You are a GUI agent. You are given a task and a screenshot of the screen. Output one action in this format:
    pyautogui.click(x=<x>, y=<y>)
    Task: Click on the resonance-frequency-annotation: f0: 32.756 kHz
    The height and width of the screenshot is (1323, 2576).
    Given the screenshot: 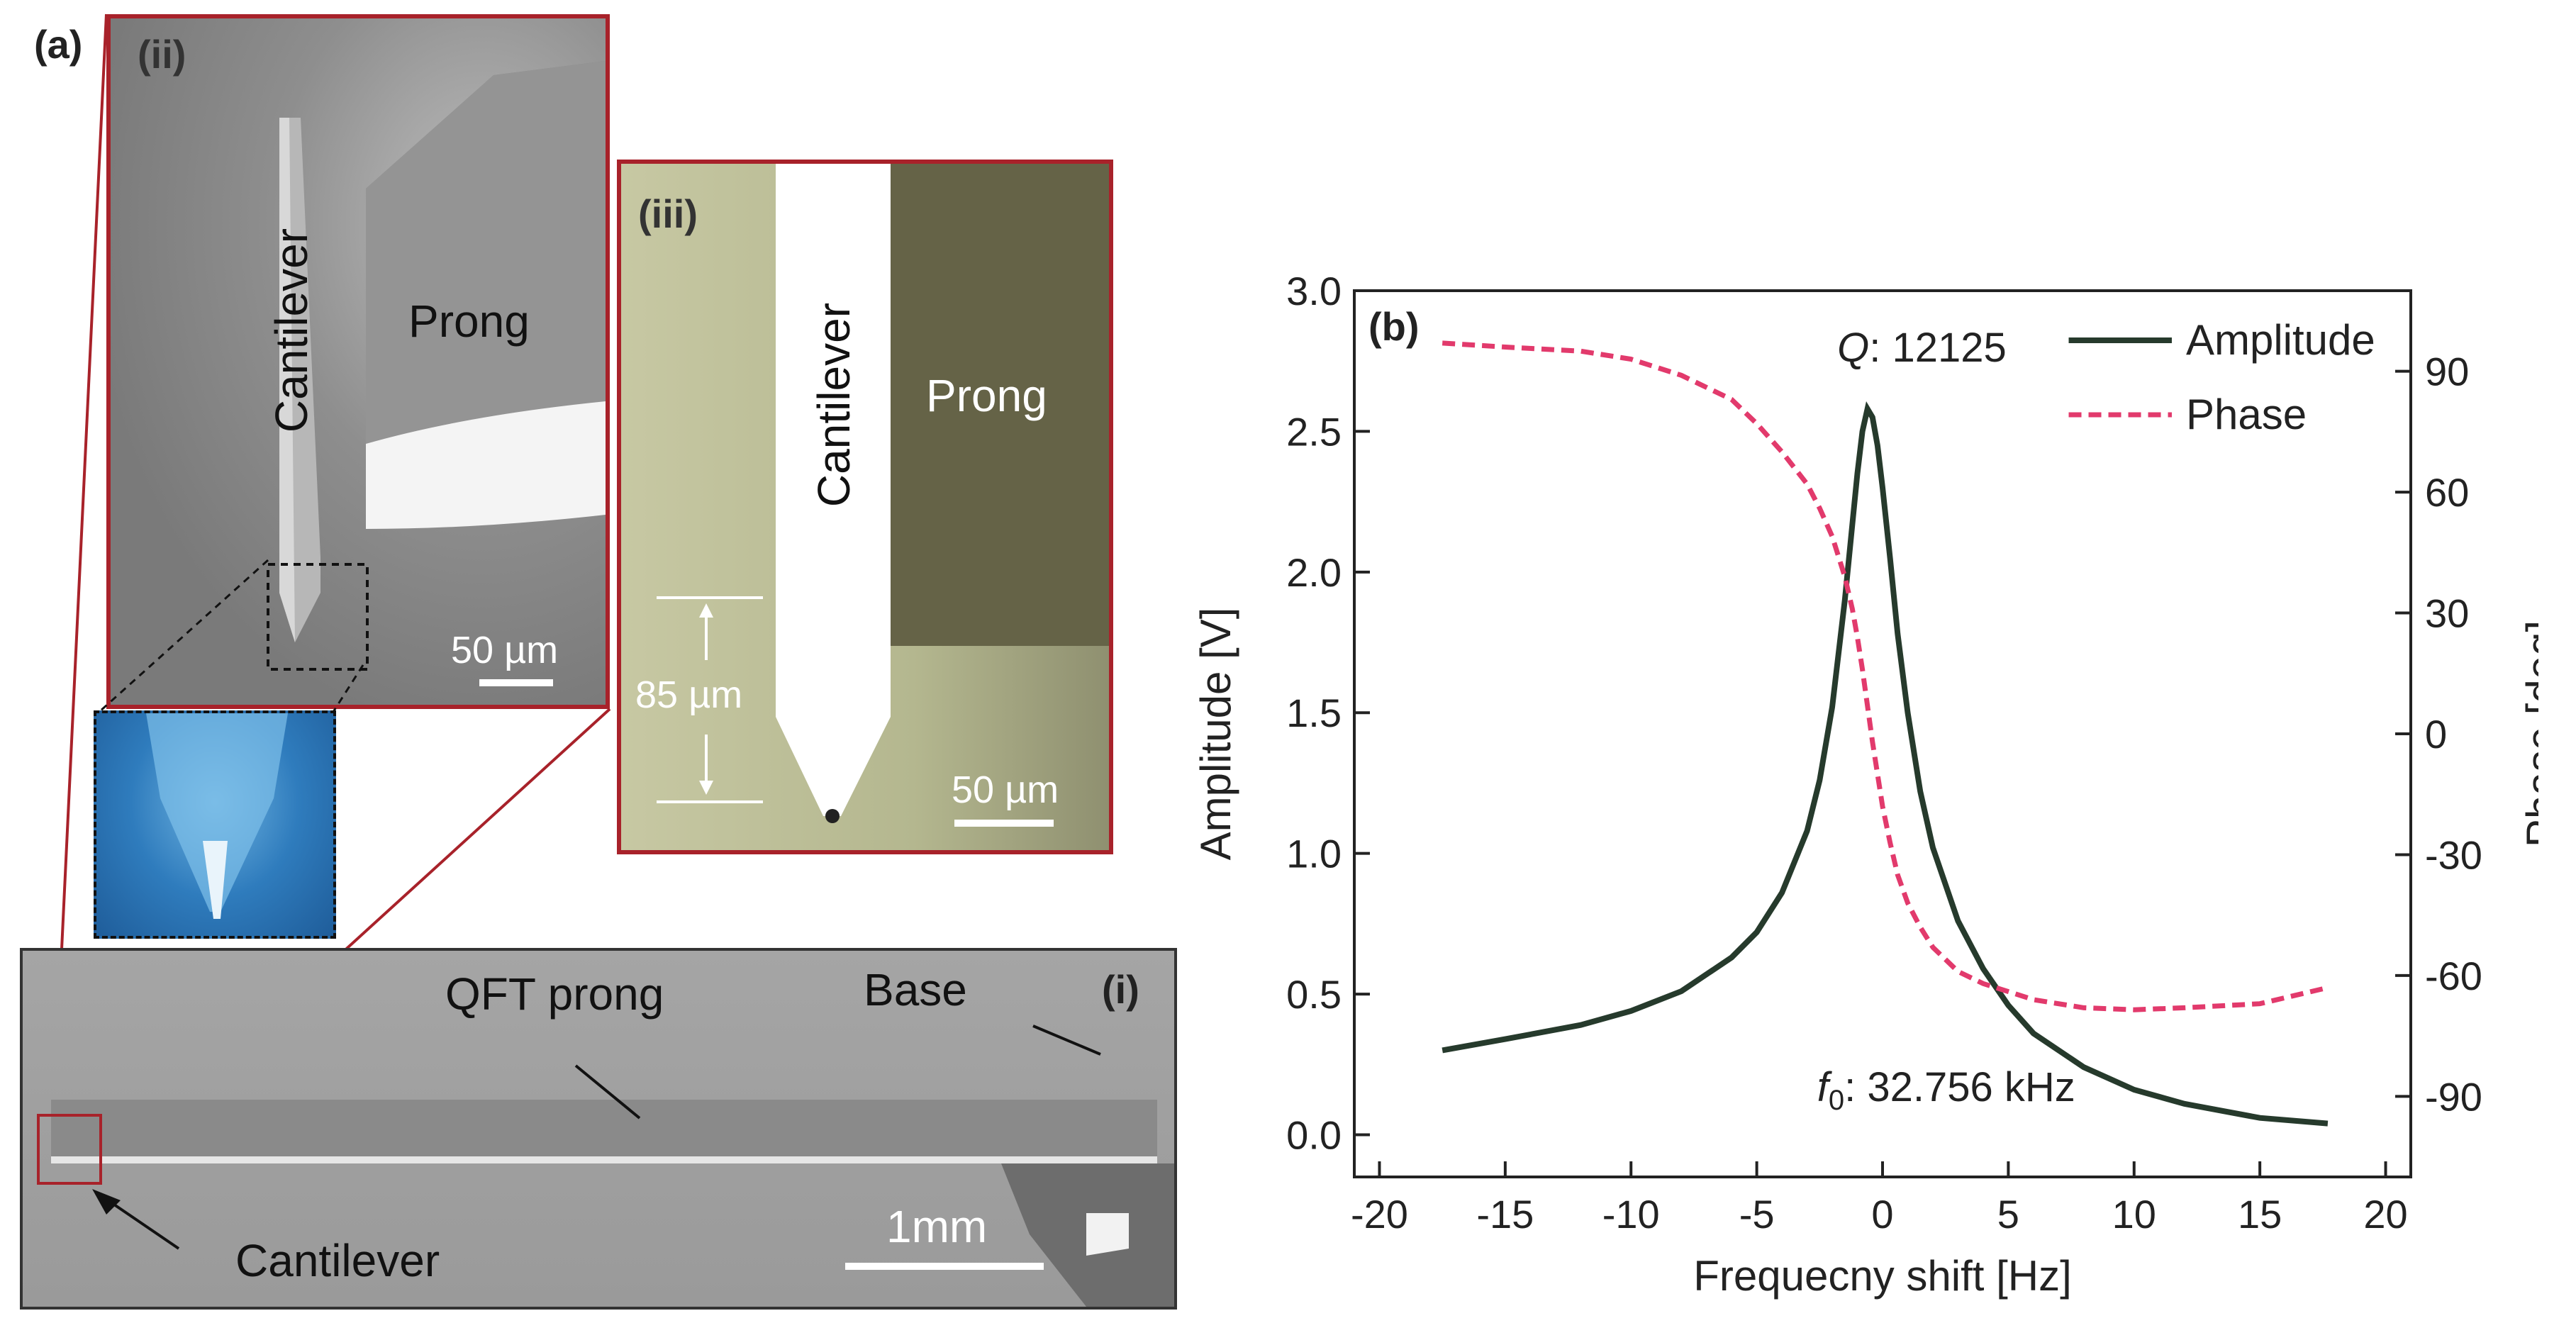 What is the action you would take?
    pyautogui.click(x=1946, y=1090)
    